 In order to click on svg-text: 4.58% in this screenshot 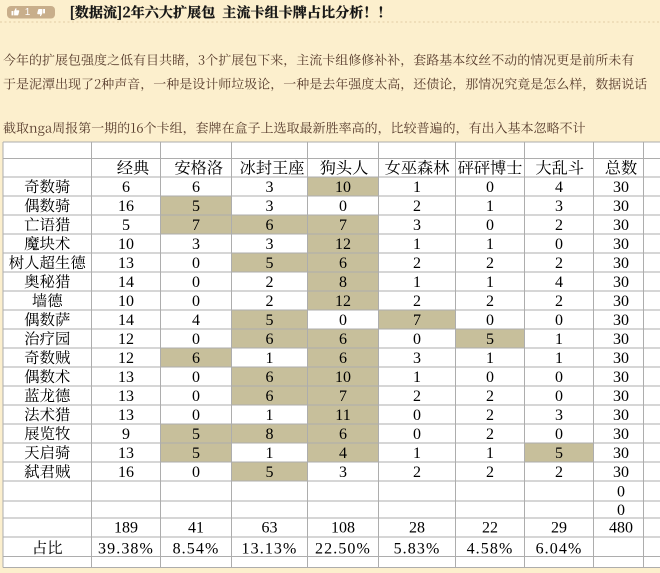, I will do `click(490, 549)`.